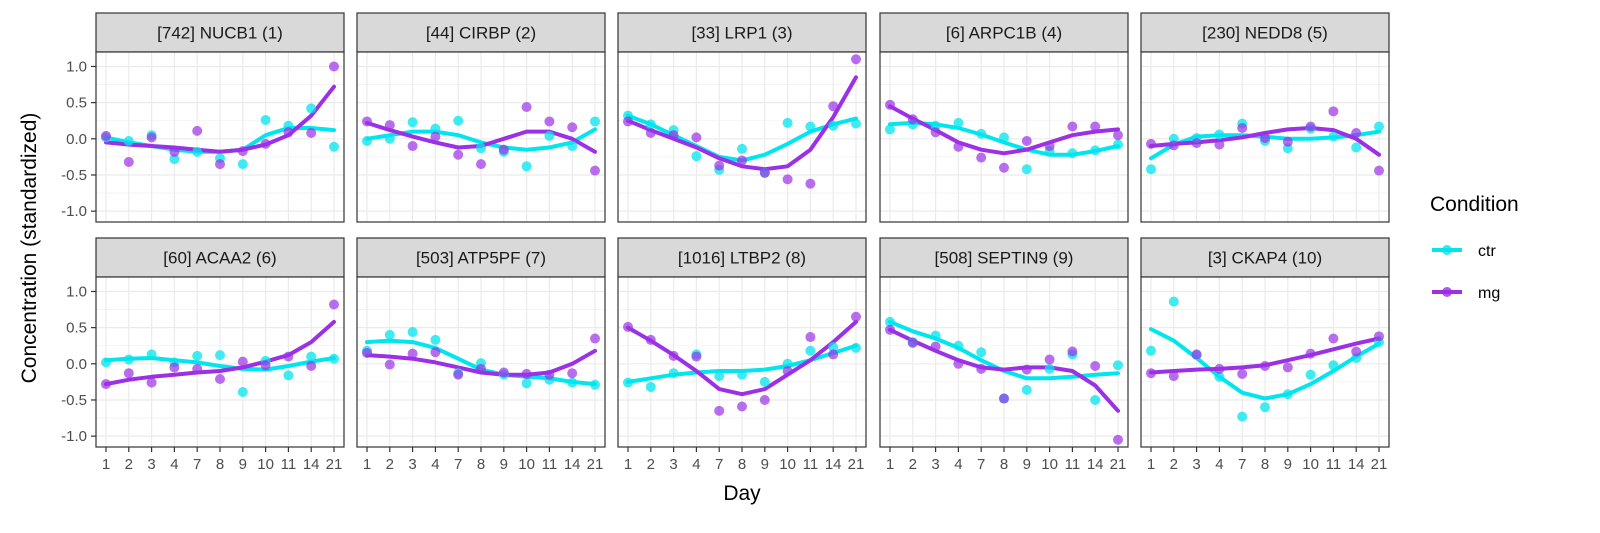 This screenshot has height=533, width=1600. I want to click on x-tick-label: 4, so click(435, 464).